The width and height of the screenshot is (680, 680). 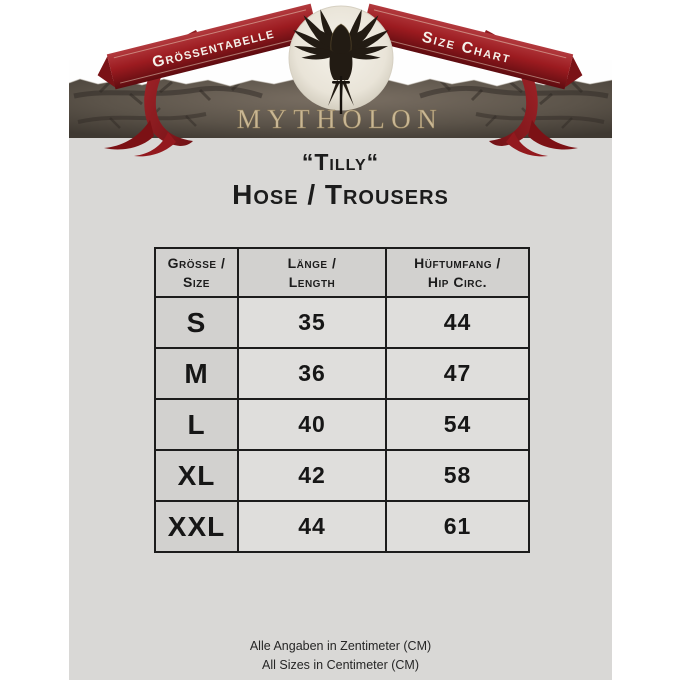 I want to click on column-header-length: Länge / Length, so click(x=312, y=272).